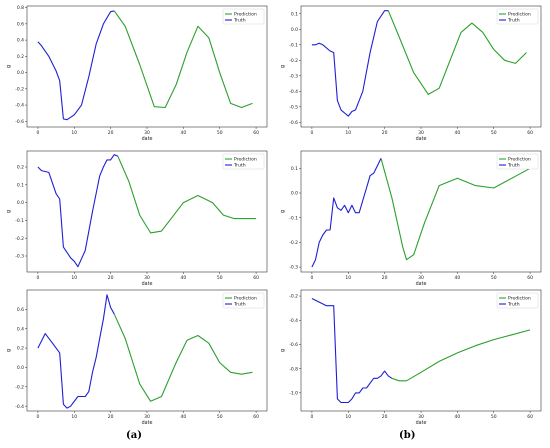 The width and height of the screenshot is (550, 448). Describe the element at coordinates (293, 76) in the screenshot. I see `y-tick-label: -0.3` at that location.